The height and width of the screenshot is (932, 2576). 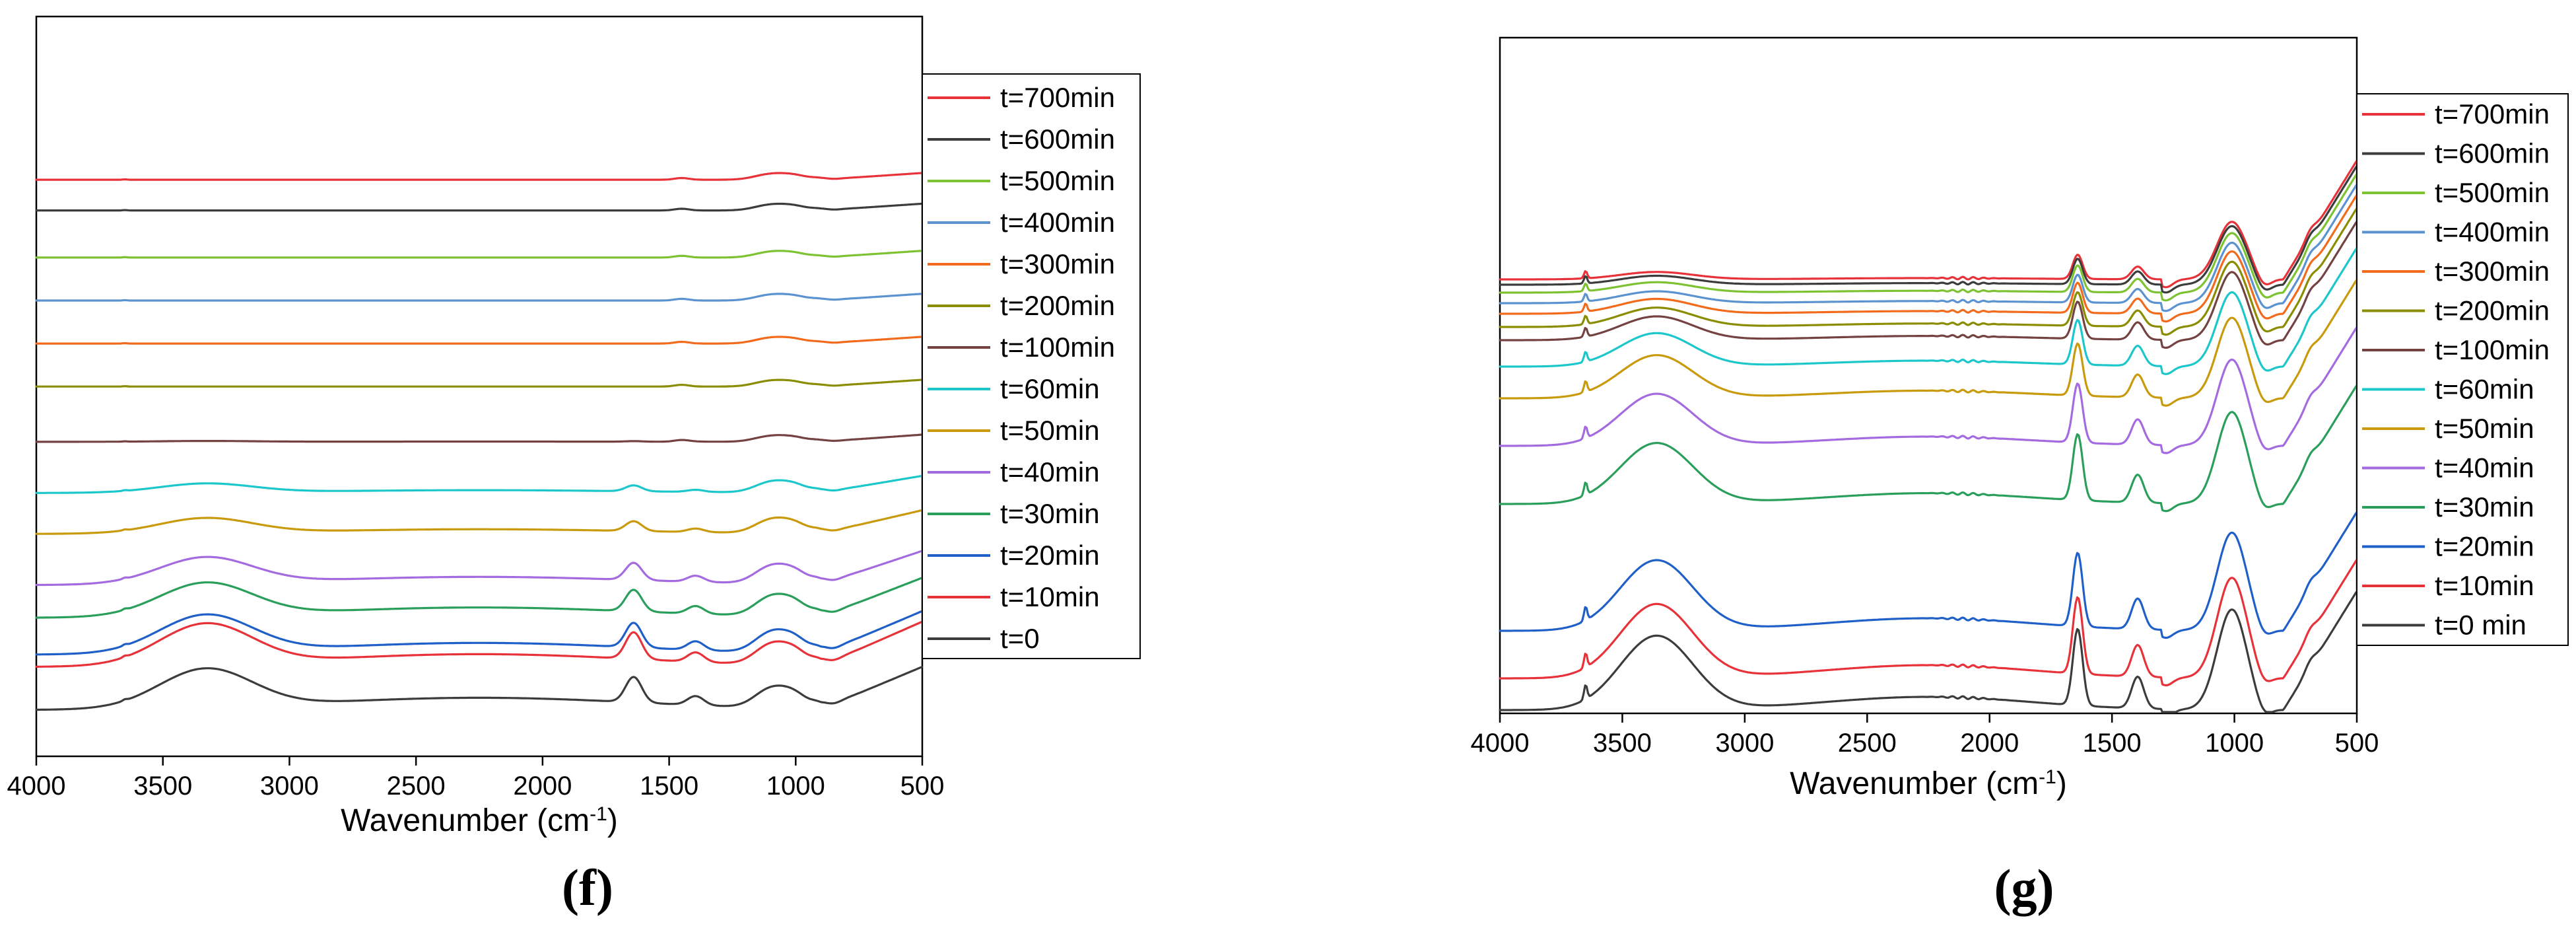 I want to click on panel-label-g: (g), so click(x=2024, y=887).